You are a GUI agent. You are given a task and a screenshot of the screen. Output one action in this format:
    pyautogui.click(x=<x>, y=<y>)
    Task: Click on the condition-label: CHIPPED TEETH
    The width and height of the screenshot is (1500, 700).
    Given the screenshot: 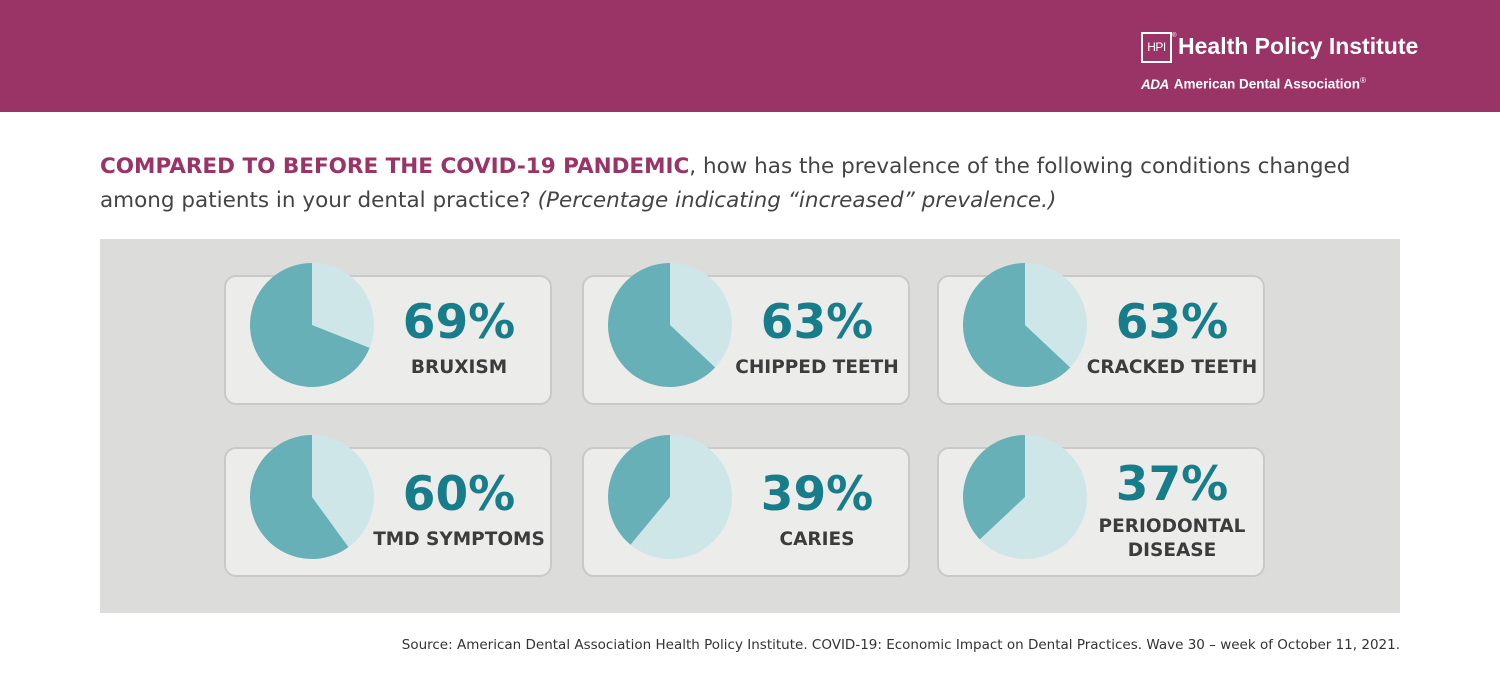 What is the action you would take?
    pyautogui.click(x=817, y=368)
    